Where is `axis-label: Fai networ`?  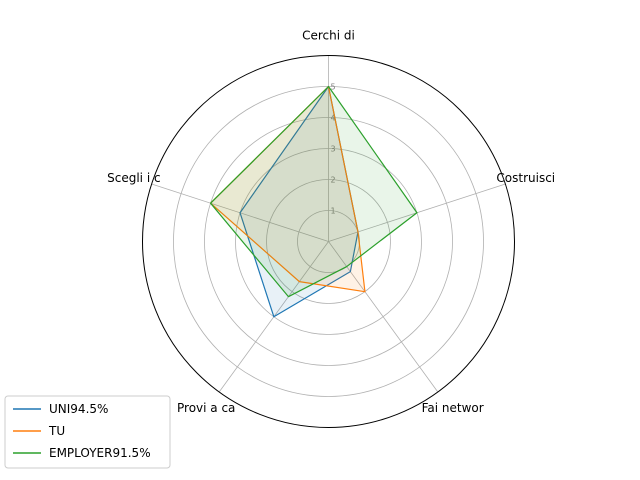 axis-label: Fai networ is located at coordinates (453, 408).